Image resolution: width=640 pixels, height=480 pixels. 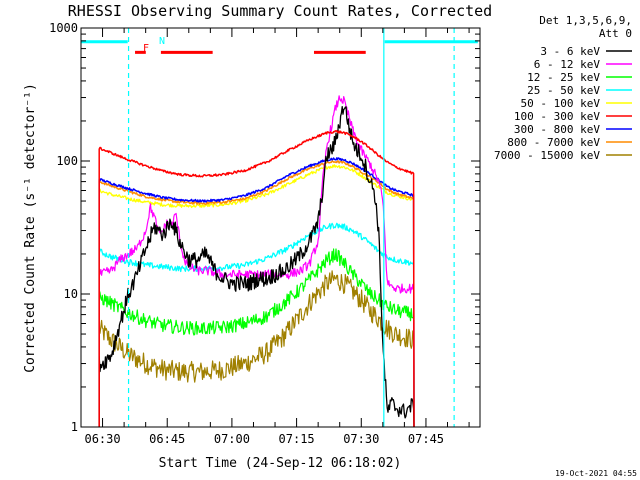 What do you see at coordinates (585, 20) in the screenshot?
I see `legend-header-line-1: Det 1,3,5,6,9,` at bounding box center [585, 20].